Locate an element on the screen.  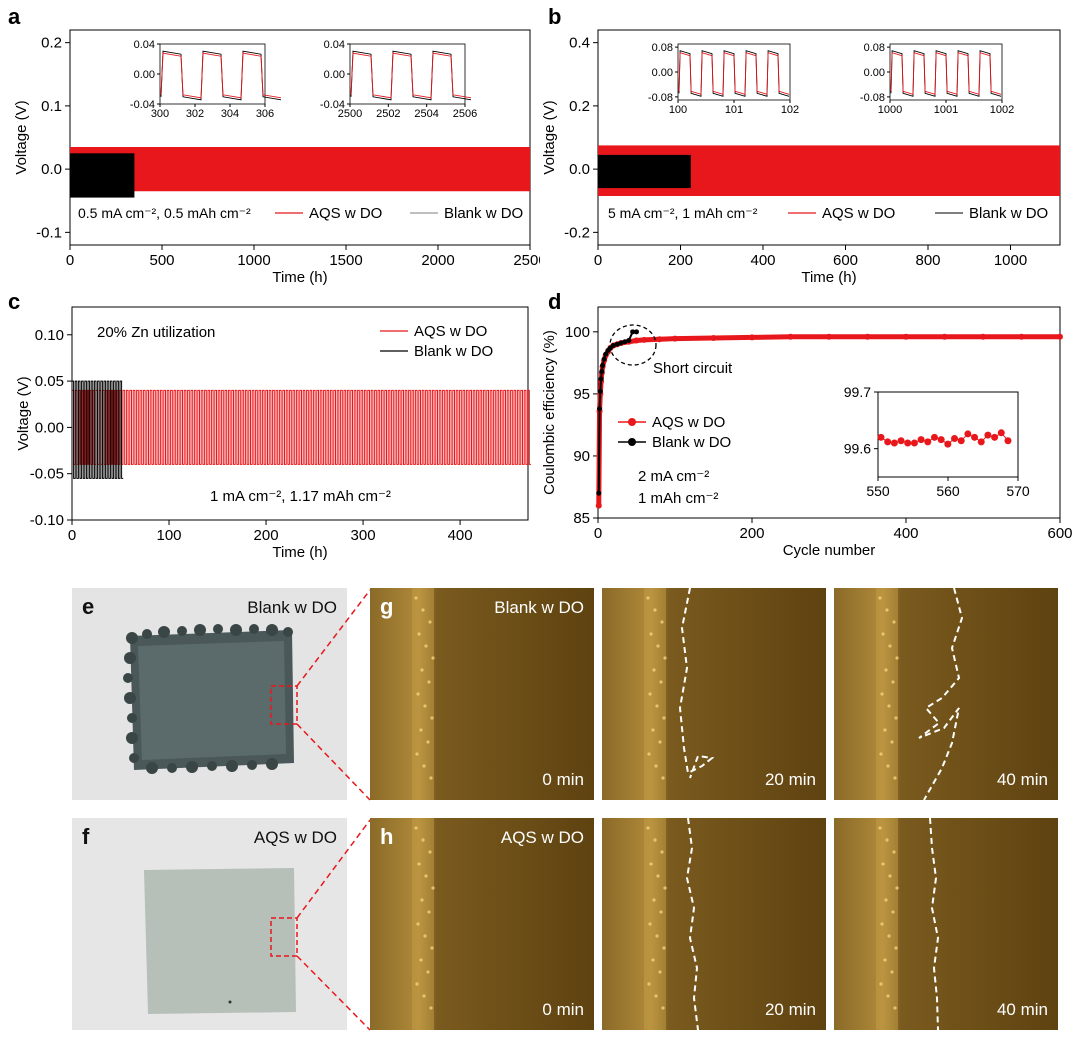
connector-e-bottom is located at coordinates (333, 762).